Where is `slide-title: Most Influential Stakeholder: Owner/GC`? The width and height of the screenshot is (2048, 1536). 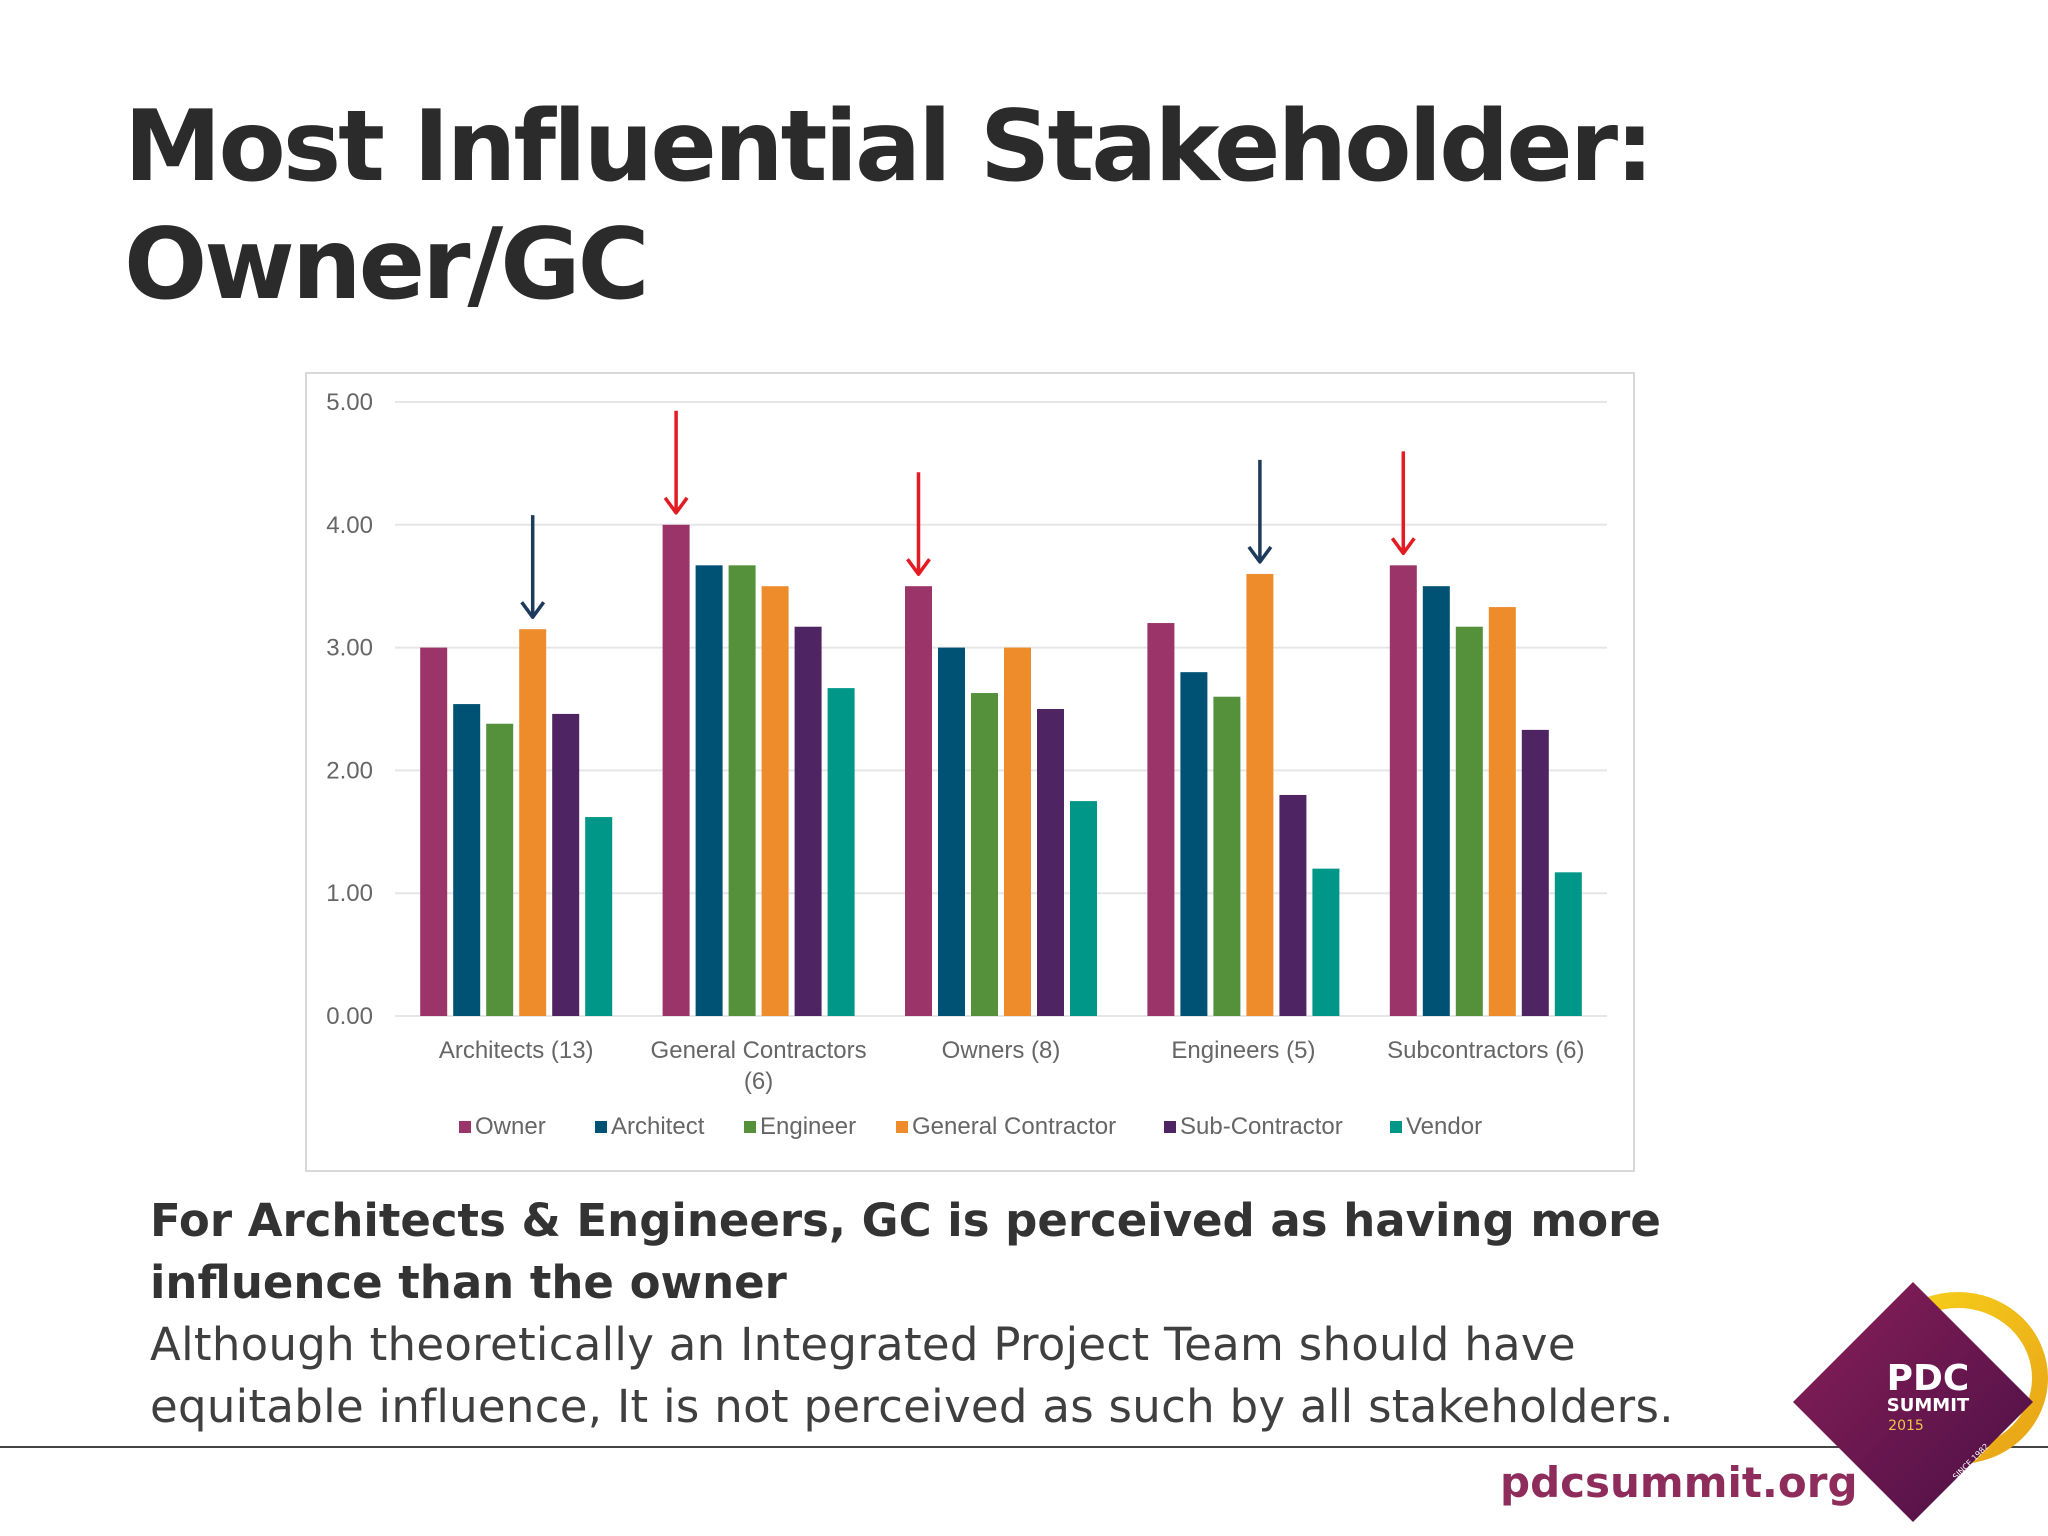 slide-title: Most Influential Stakeholder: Owner/GC is located at coordinates (924, 206).